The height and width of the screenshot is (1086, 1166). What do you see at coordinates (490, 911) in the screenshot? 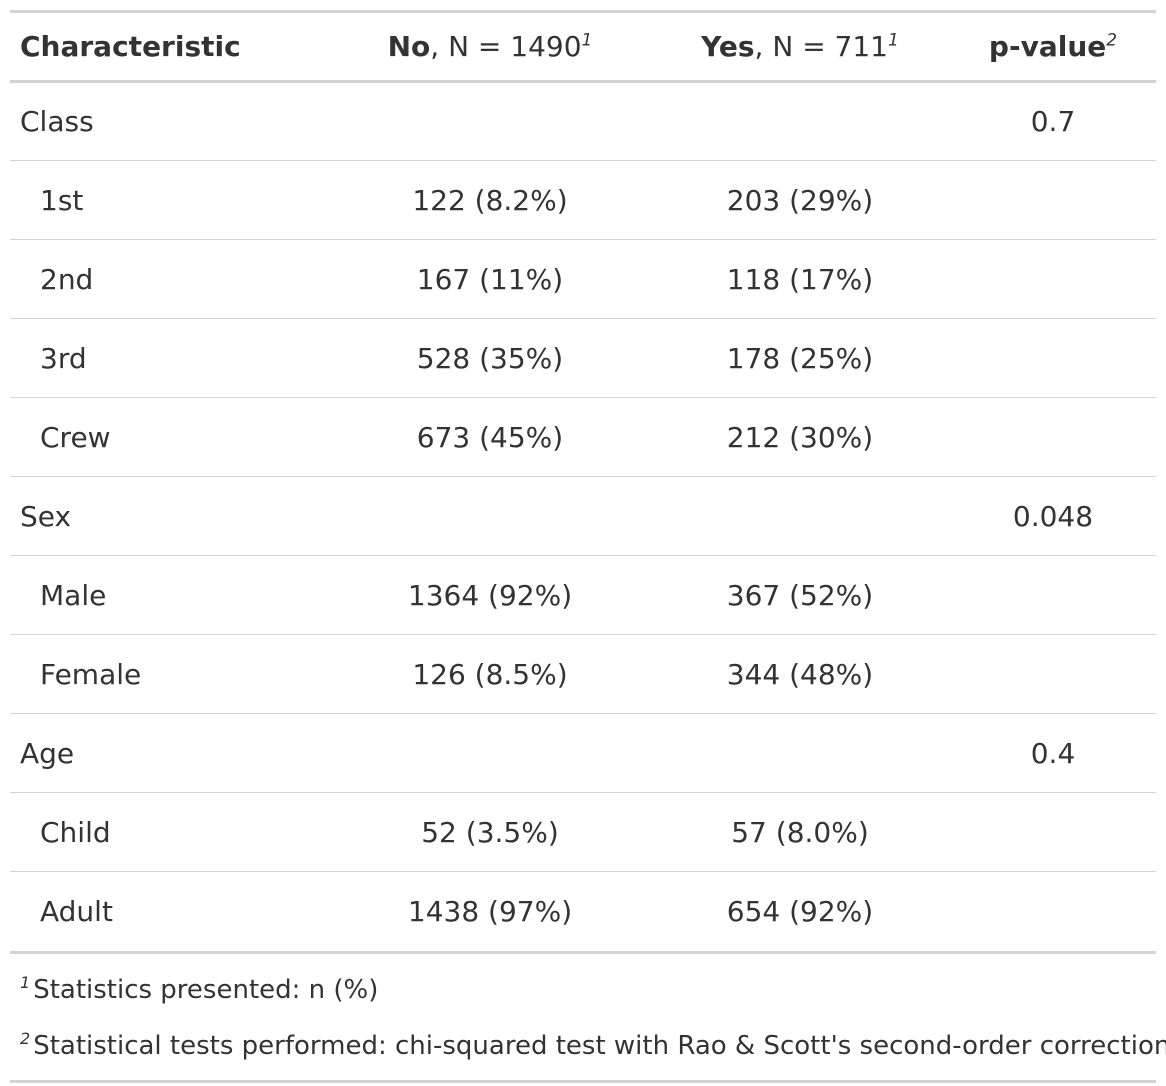
I see `cell-no: 1438 (97%)` at bounding box center [490, 911].